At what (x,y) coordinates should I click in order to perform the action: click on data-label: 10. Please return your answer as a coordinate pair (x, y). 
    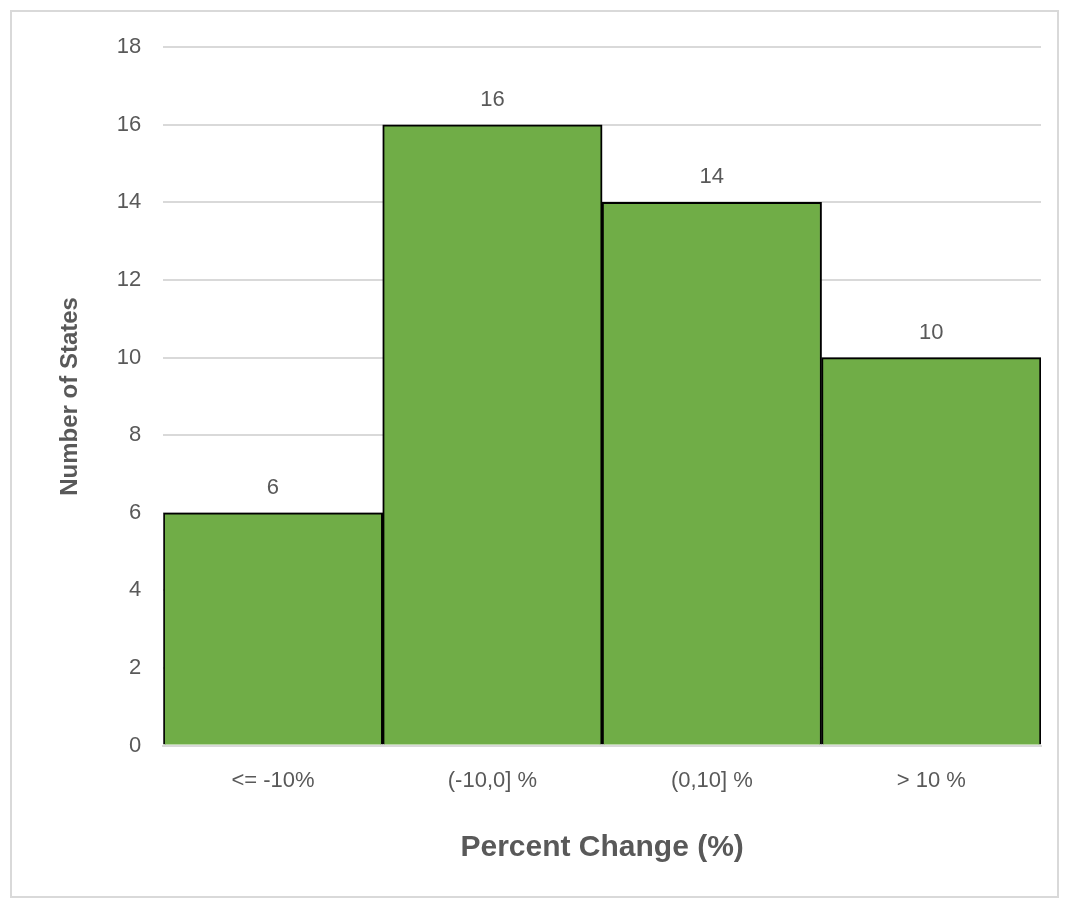
    Looking at the image, I should click on (931, 331).